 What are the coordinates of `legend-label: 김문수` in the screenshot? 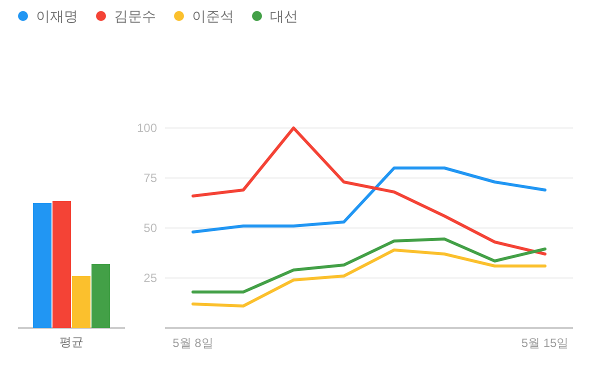 It's located at (135, 16).